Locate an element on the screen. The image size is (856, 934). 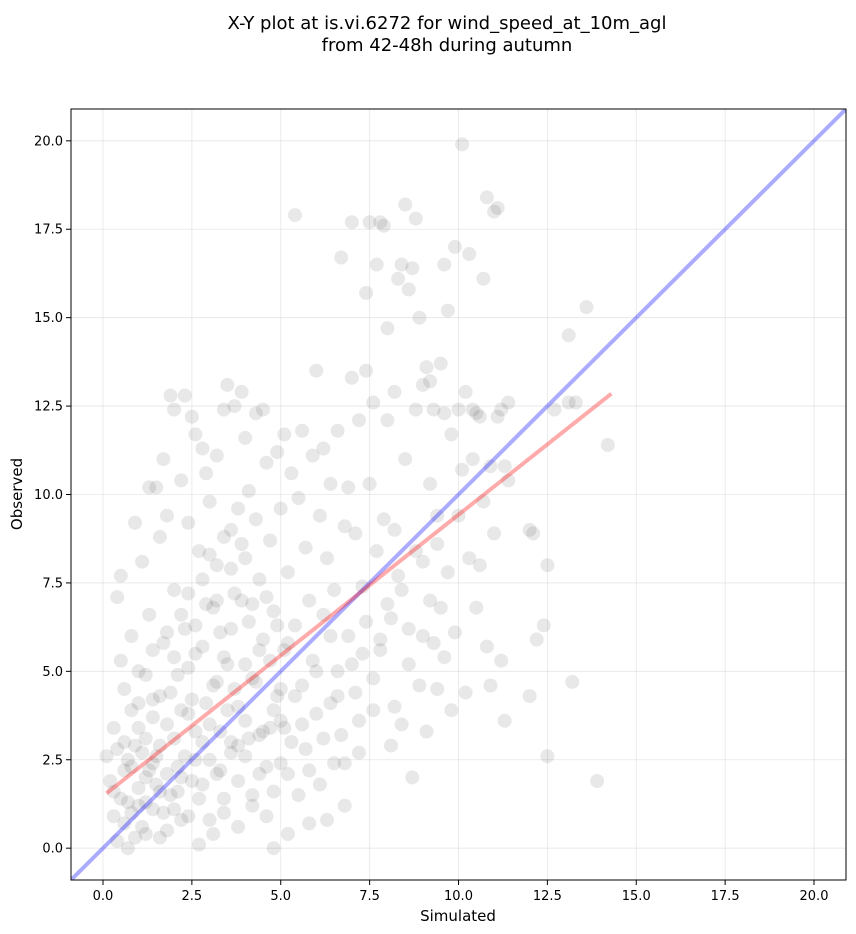
y-tick-label: 2.5 is located at coordinates (52, 760).